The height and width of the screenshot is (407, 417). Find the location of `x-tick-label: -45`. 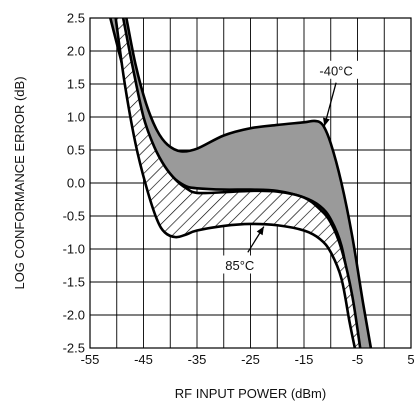

x-tick-label: -45 is located at coordinates (143, 359).